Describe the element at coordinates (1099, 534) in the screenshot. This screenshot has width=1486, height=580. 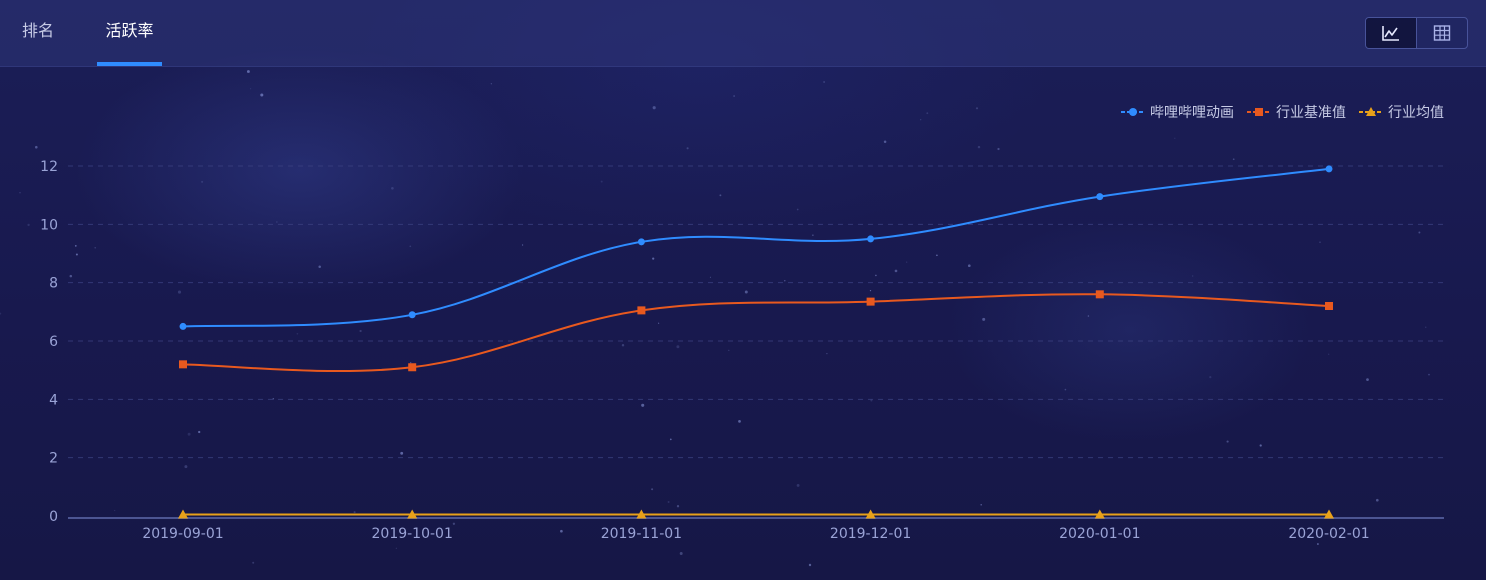
I see `x-tick-label: 2020-01-01` at that location.